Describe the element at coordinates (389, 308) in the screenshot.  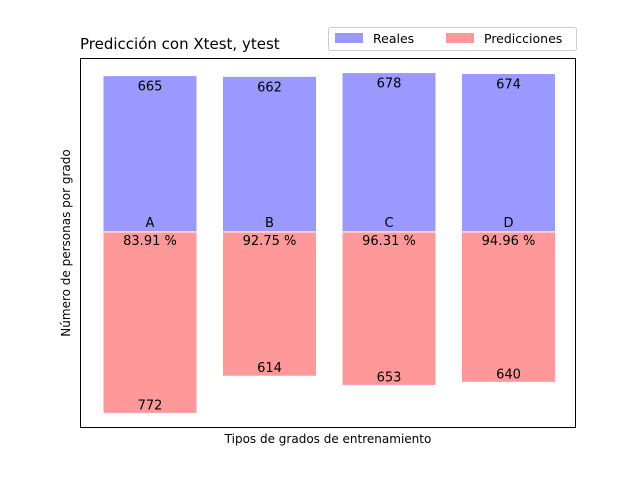
I see `bar-predicciones-c` at that location.